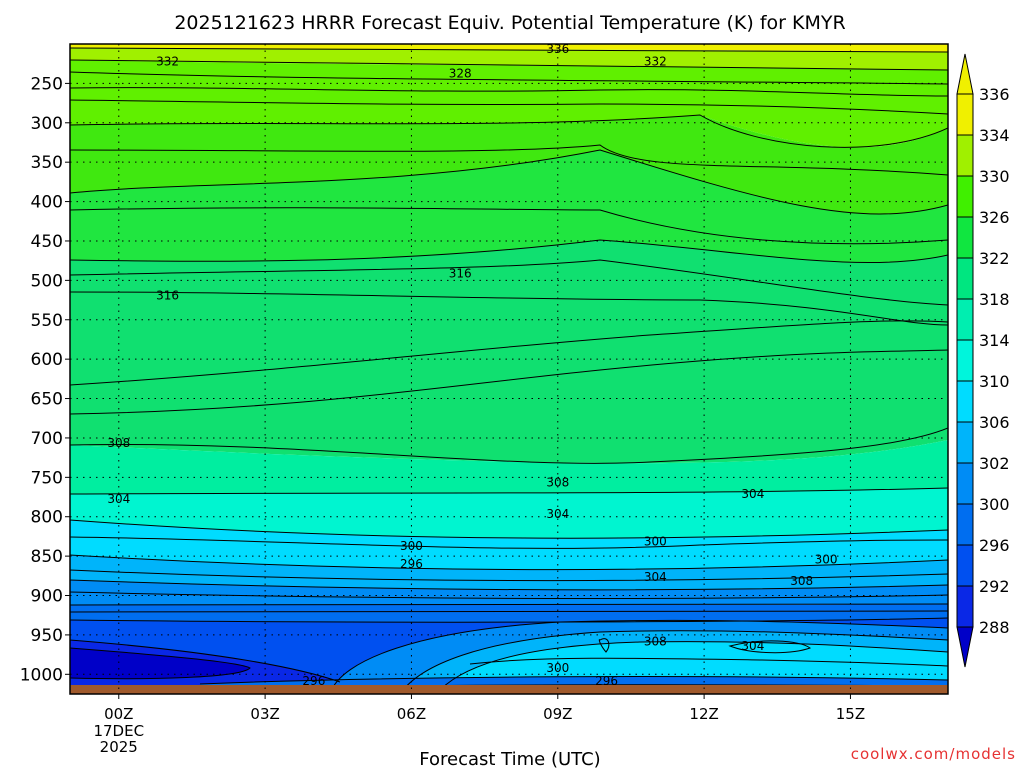  What do you see at coordinates (994, 258) in the screenshot?
I see `colorbar-tick-label: 322` at bounding box center [994, 258].